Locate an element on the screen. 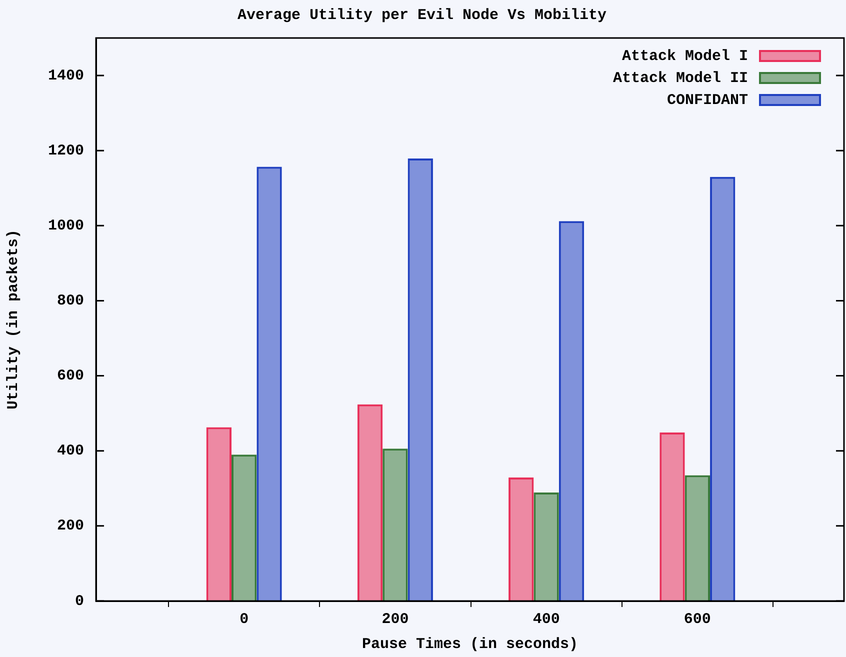 The width and height of the screenshot is (846, 657). legend-label: Attack Model I is located at coordinates (685, 56).